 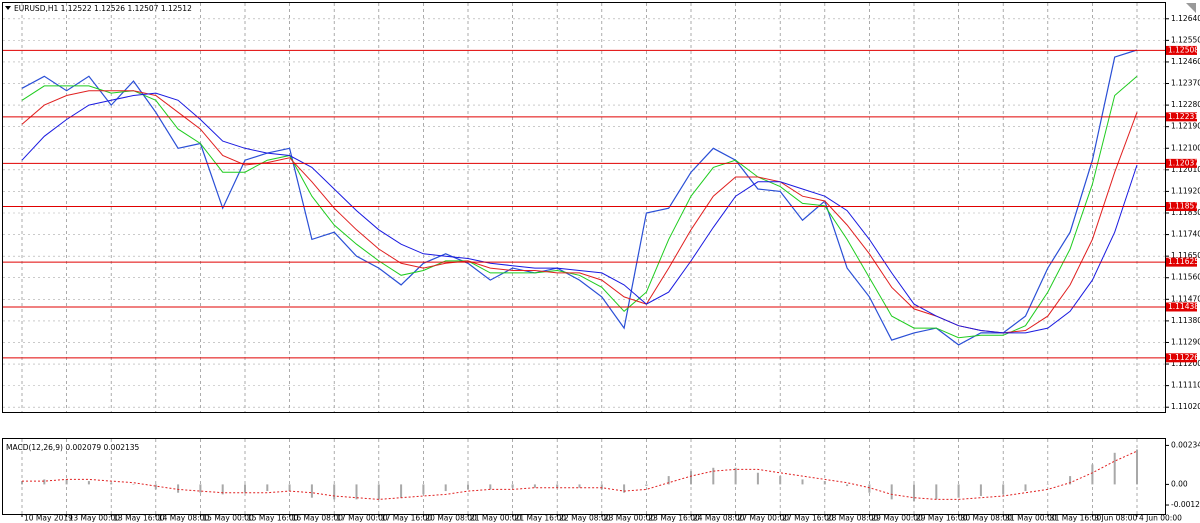 I want to click on macd-pane-frame, so click(x=584, y=476).